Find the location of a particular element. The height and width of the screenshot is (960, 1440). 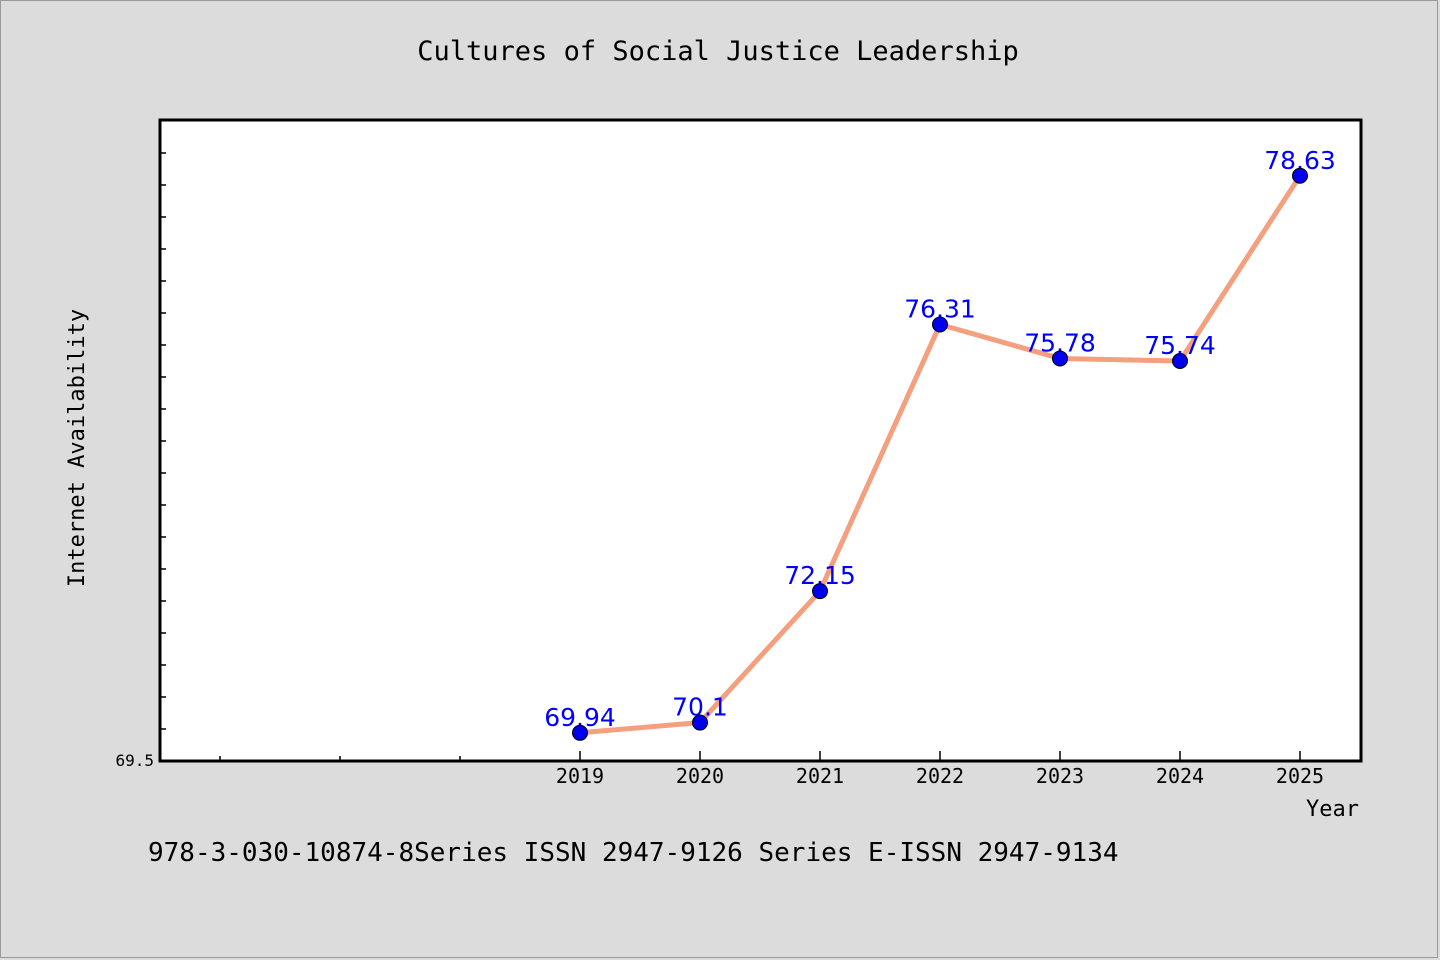

x-axis-tick-labels: 2019 2020 2021 2022 2023 2024 2025 is located at coordinates (940, 776).